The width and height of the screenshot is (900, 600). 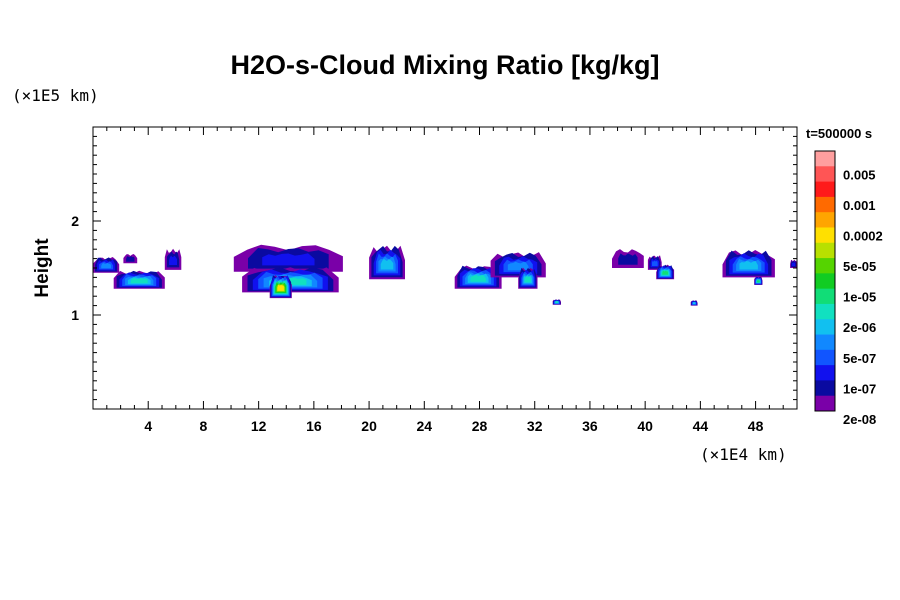 What do you see at coordinates (743, 454) in the screenshot?
I see `x-axis-unit: (×1E4 km)` at bounding box center [743, 454].